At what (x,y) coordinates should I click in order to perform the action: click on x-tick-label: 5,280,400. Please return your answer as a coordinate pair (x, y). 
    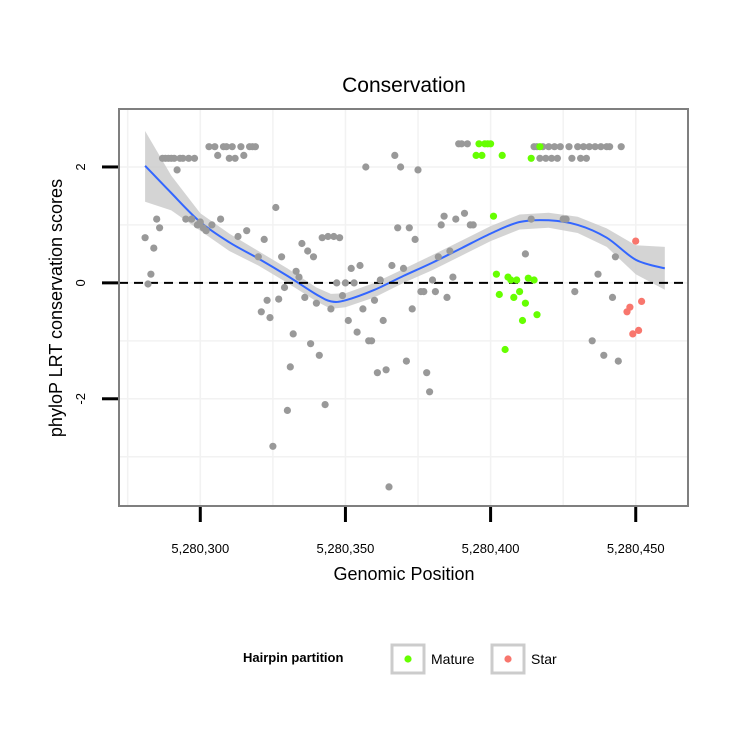
    Looking at the image, I should click on (491, 548).